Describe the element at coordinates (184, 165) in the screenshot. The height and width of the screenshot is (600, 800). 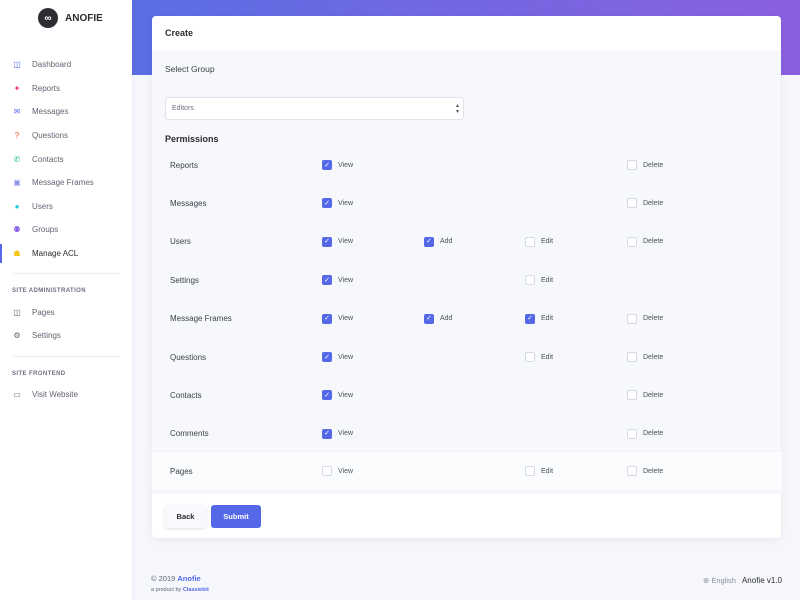
I see `permission-name: Reports` at that location.